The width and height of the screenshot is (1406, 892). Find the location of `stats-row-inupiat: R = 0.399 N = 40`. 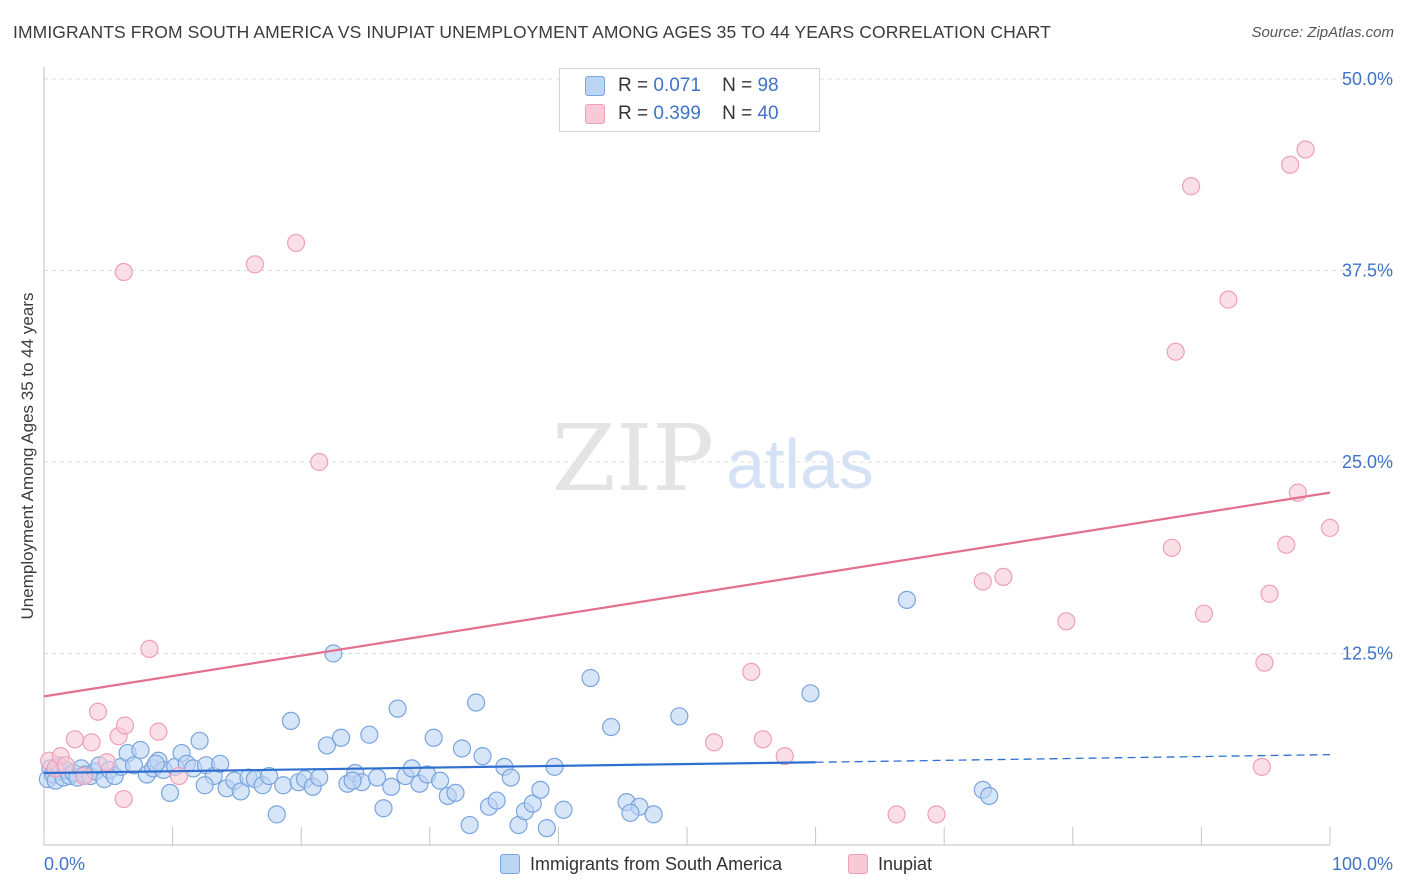

stats-row-inupiat: R = 0.399 N = 40 is located at coordinates (682, 114).